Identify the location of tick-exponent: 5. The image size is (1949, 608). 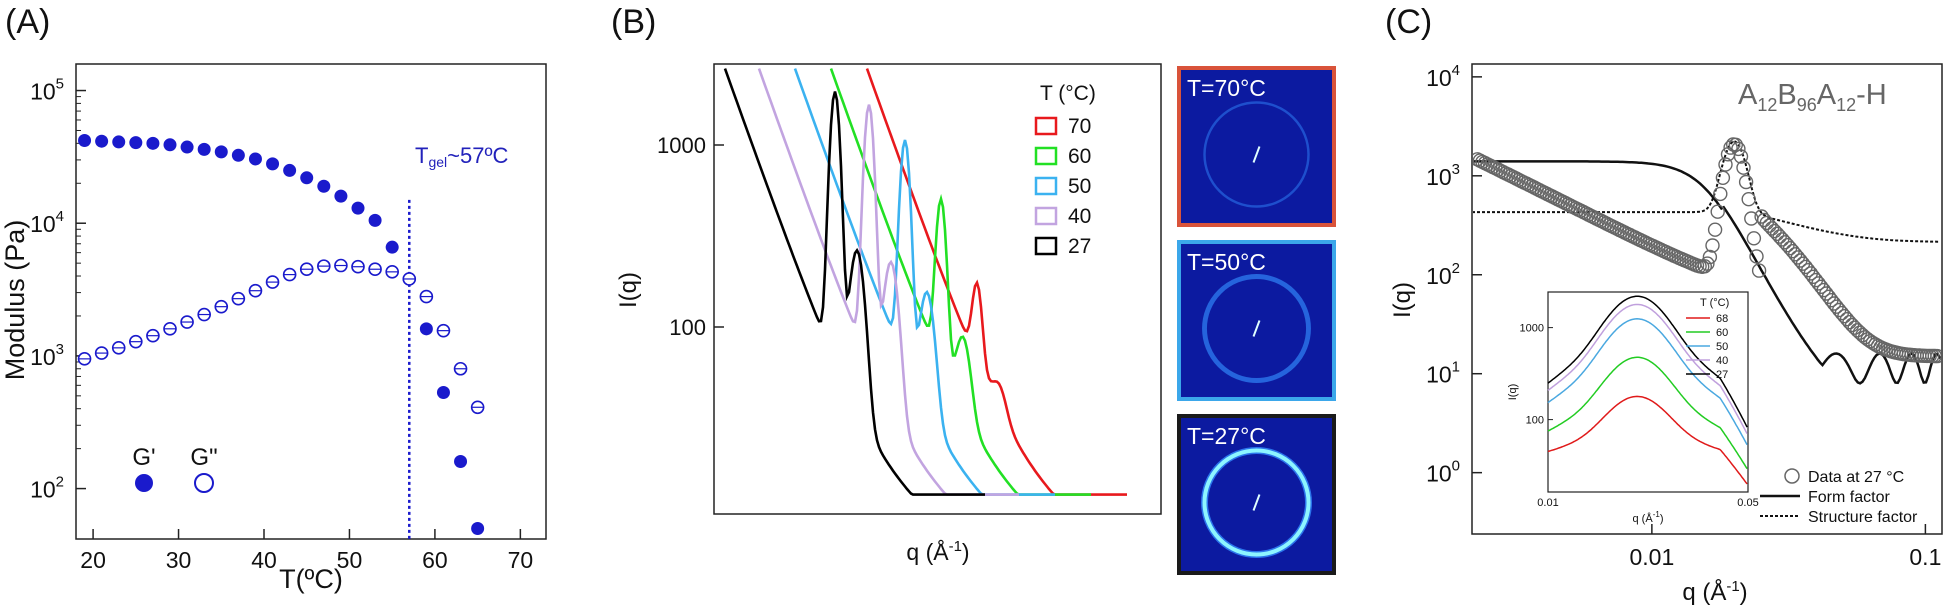
(60, 84).